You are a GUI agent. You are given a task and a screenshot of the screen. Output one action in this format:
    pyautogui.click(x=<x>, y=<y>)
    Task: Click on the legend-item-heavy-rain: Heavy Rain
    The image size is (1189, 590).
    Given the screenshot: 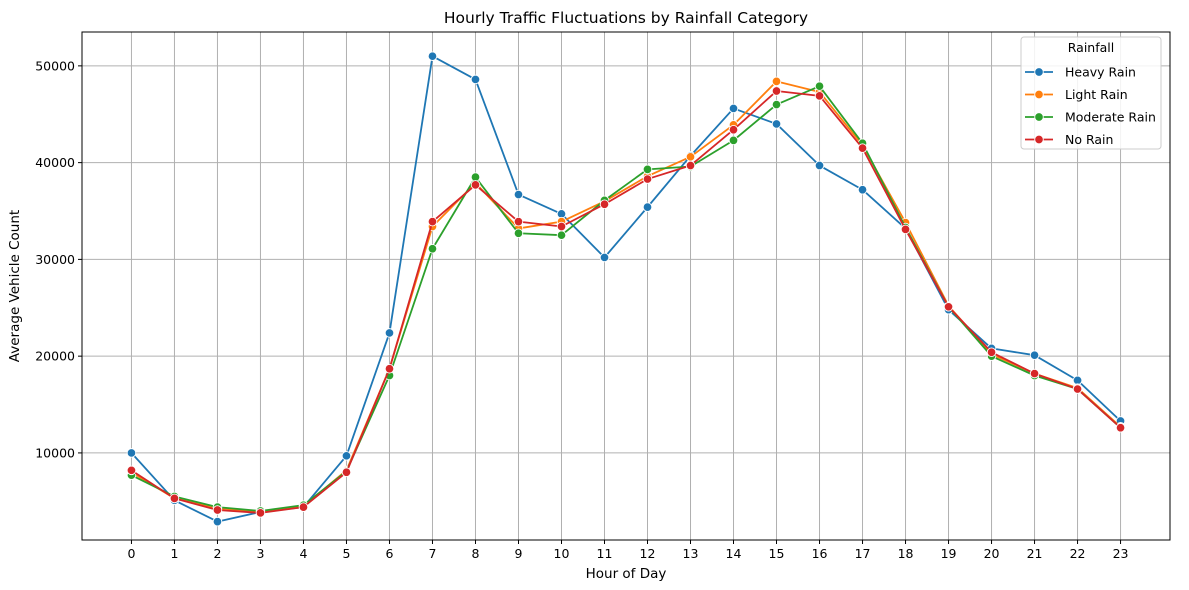 What is the action you would take?
    pyautogui.click(x=1080, y=72)
    